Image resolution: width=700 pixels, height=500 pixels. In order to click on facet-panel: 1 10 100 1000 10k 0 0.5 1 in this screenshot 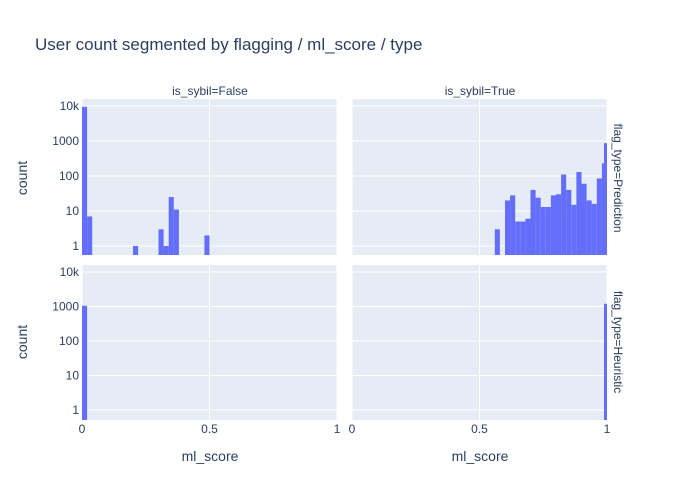, I will do `click(196, 350)`.